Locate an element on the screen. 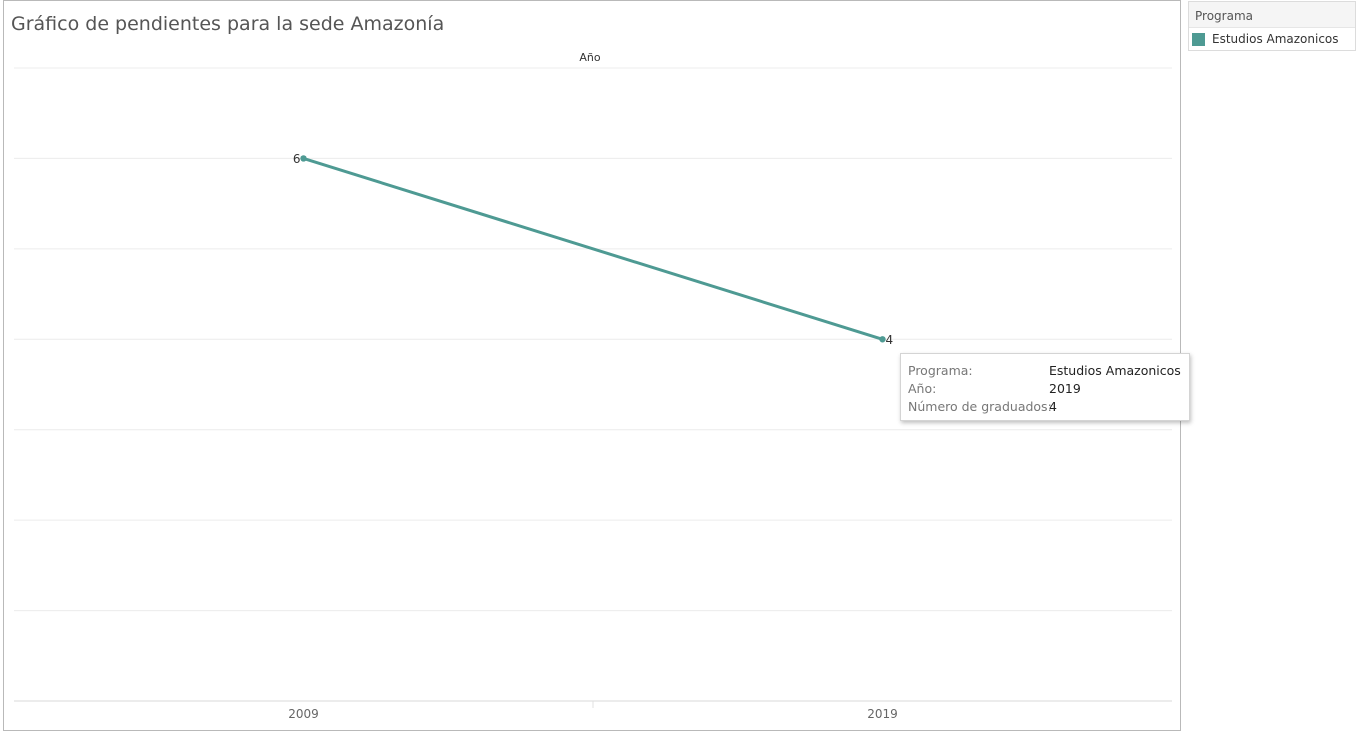 Image resolution: width=1360 pixels, height=735 pixels. series-line is located at coordinates (593, 248).